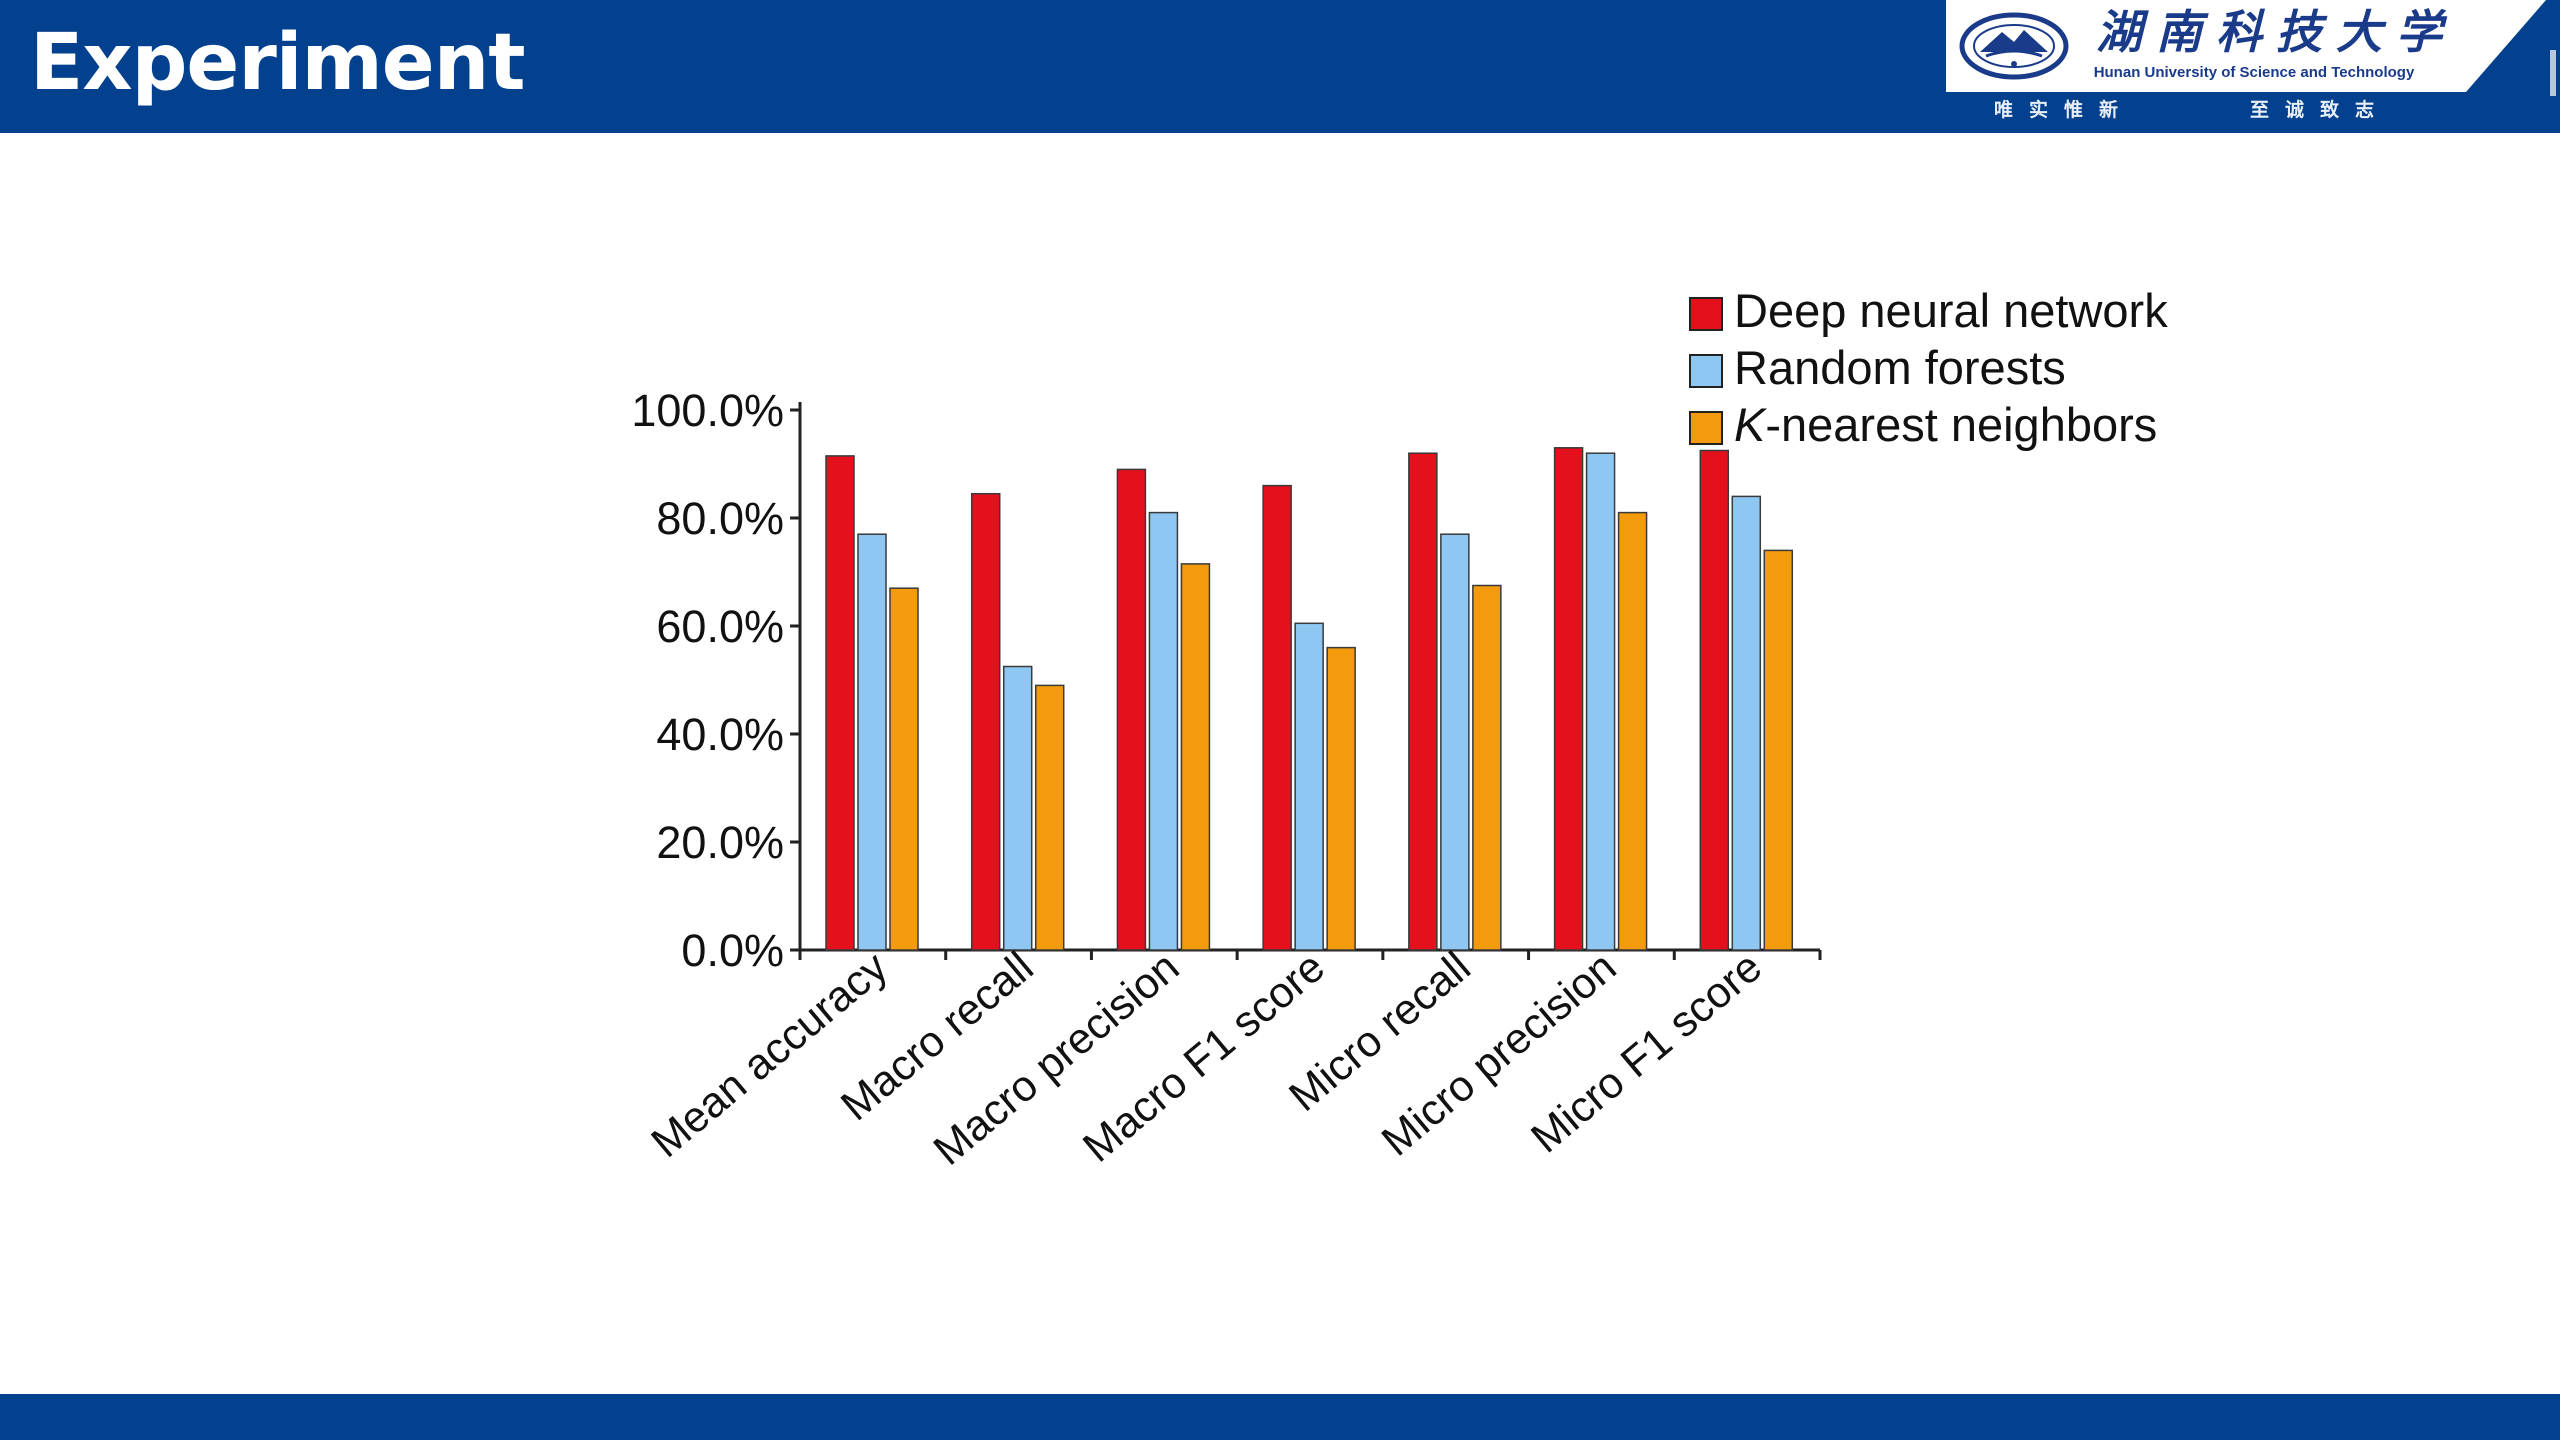 Image resolution: width=2560 pixels, height=1440 pixels. What do you see at coordinates (1204, 1057) in the screenshot?
I see `x-tick-label: Macro F1 score` at bounding box center [1204, 1057].